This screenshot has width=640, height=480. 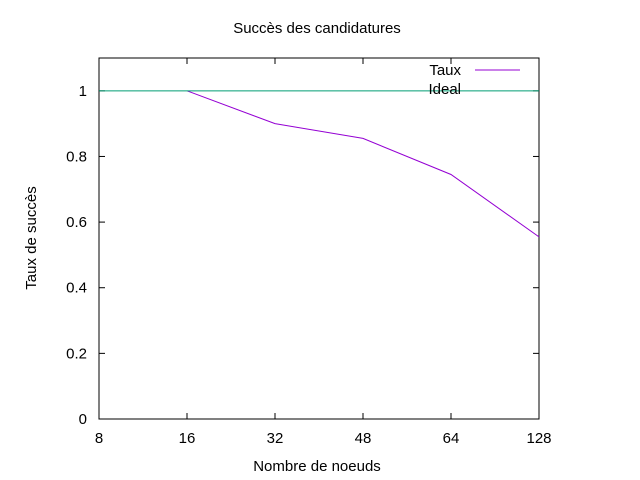 What do you see at coordinates (76, 156) in the screenshot?
I see `y-tick-label: 0.8` at bounding box center [76, 156].